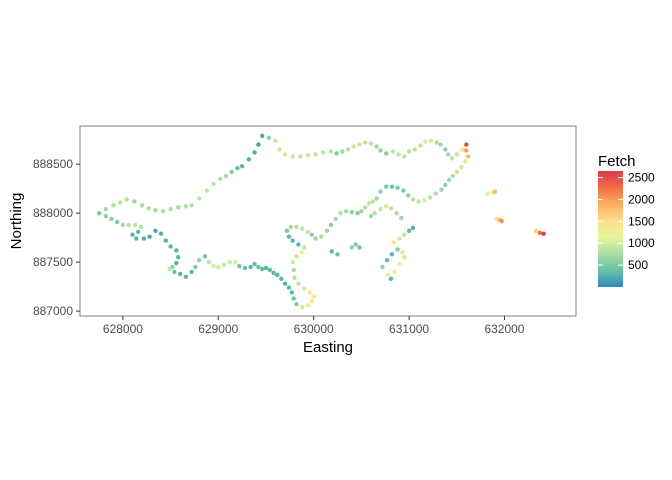 The width and height of the screenshot is (672, 480). I want to click on legend-tick-label: 500, so click(638, 265).